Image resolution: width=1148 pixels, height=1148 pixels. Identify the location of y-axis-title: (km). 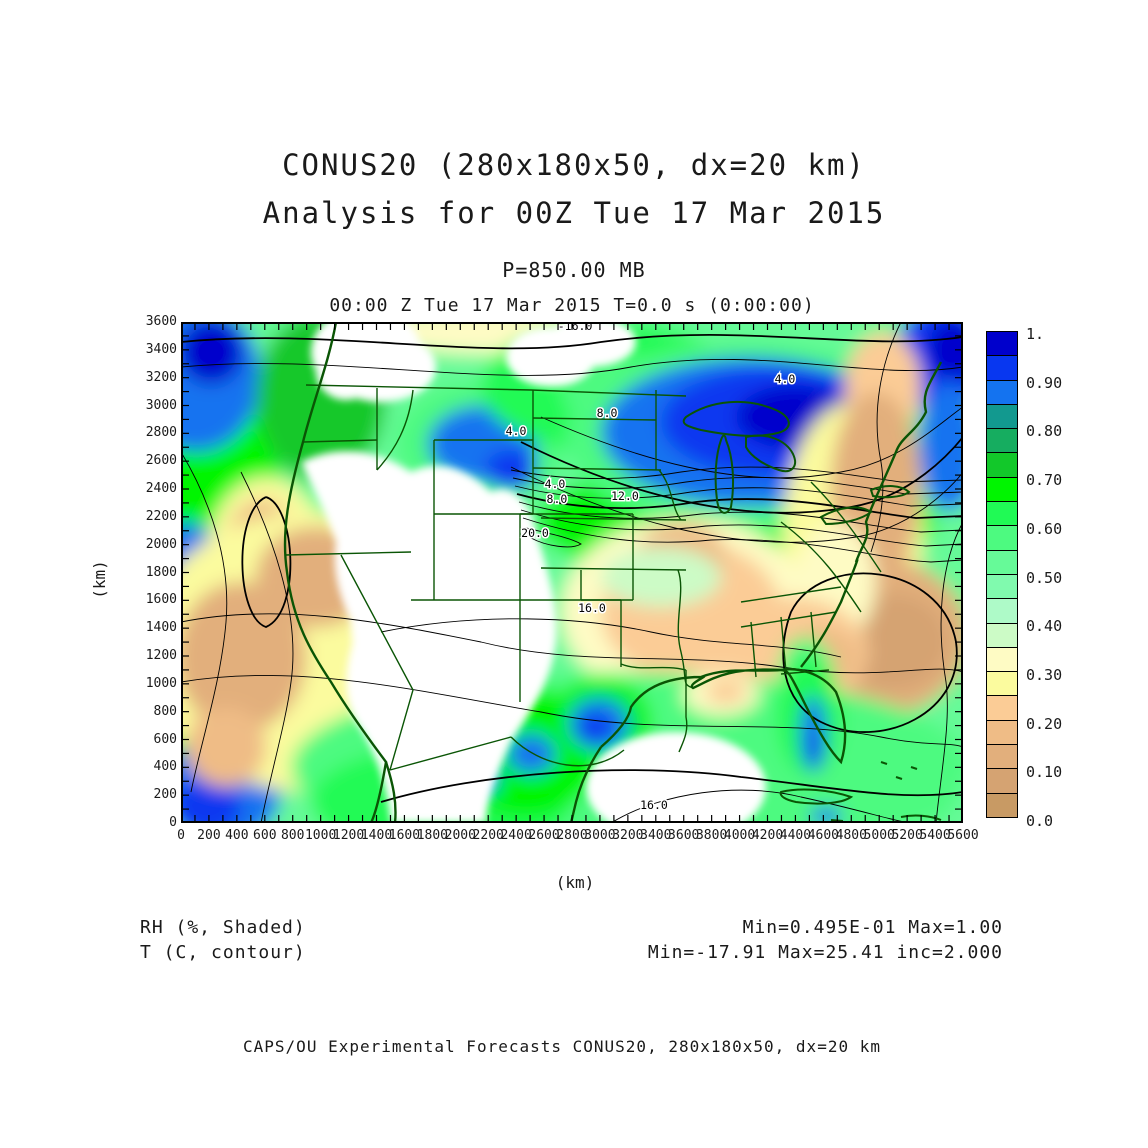
(99, 579).